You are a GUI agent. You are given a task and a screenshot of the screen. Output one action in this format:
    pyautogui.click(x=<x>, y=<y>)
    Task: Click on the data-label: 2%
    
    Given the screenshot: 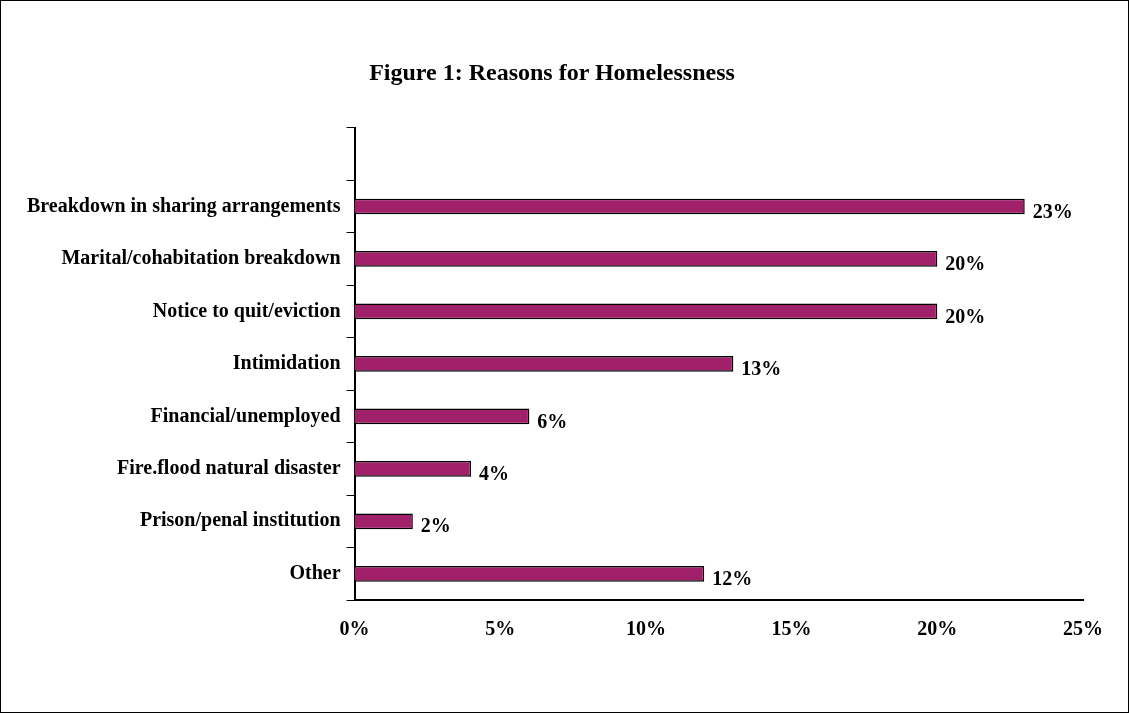 What is the action you would take?
    pyautogui.click(x=435, y=525)
    